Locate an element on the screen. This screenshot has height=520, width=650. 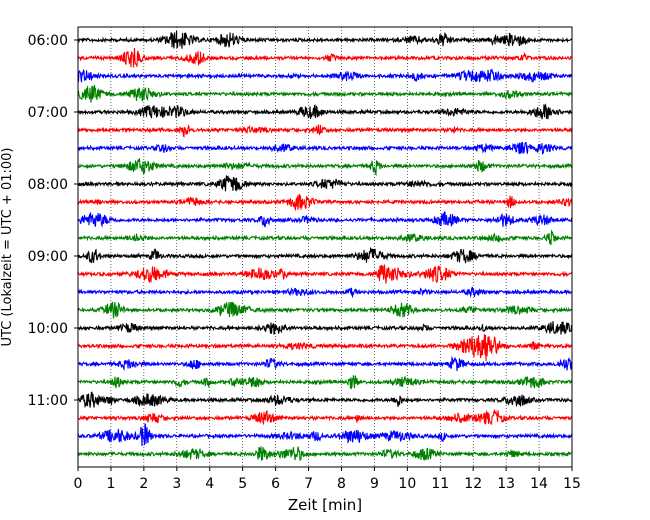
x-tick-label-0: 0 is located at coordinates (78, 484).